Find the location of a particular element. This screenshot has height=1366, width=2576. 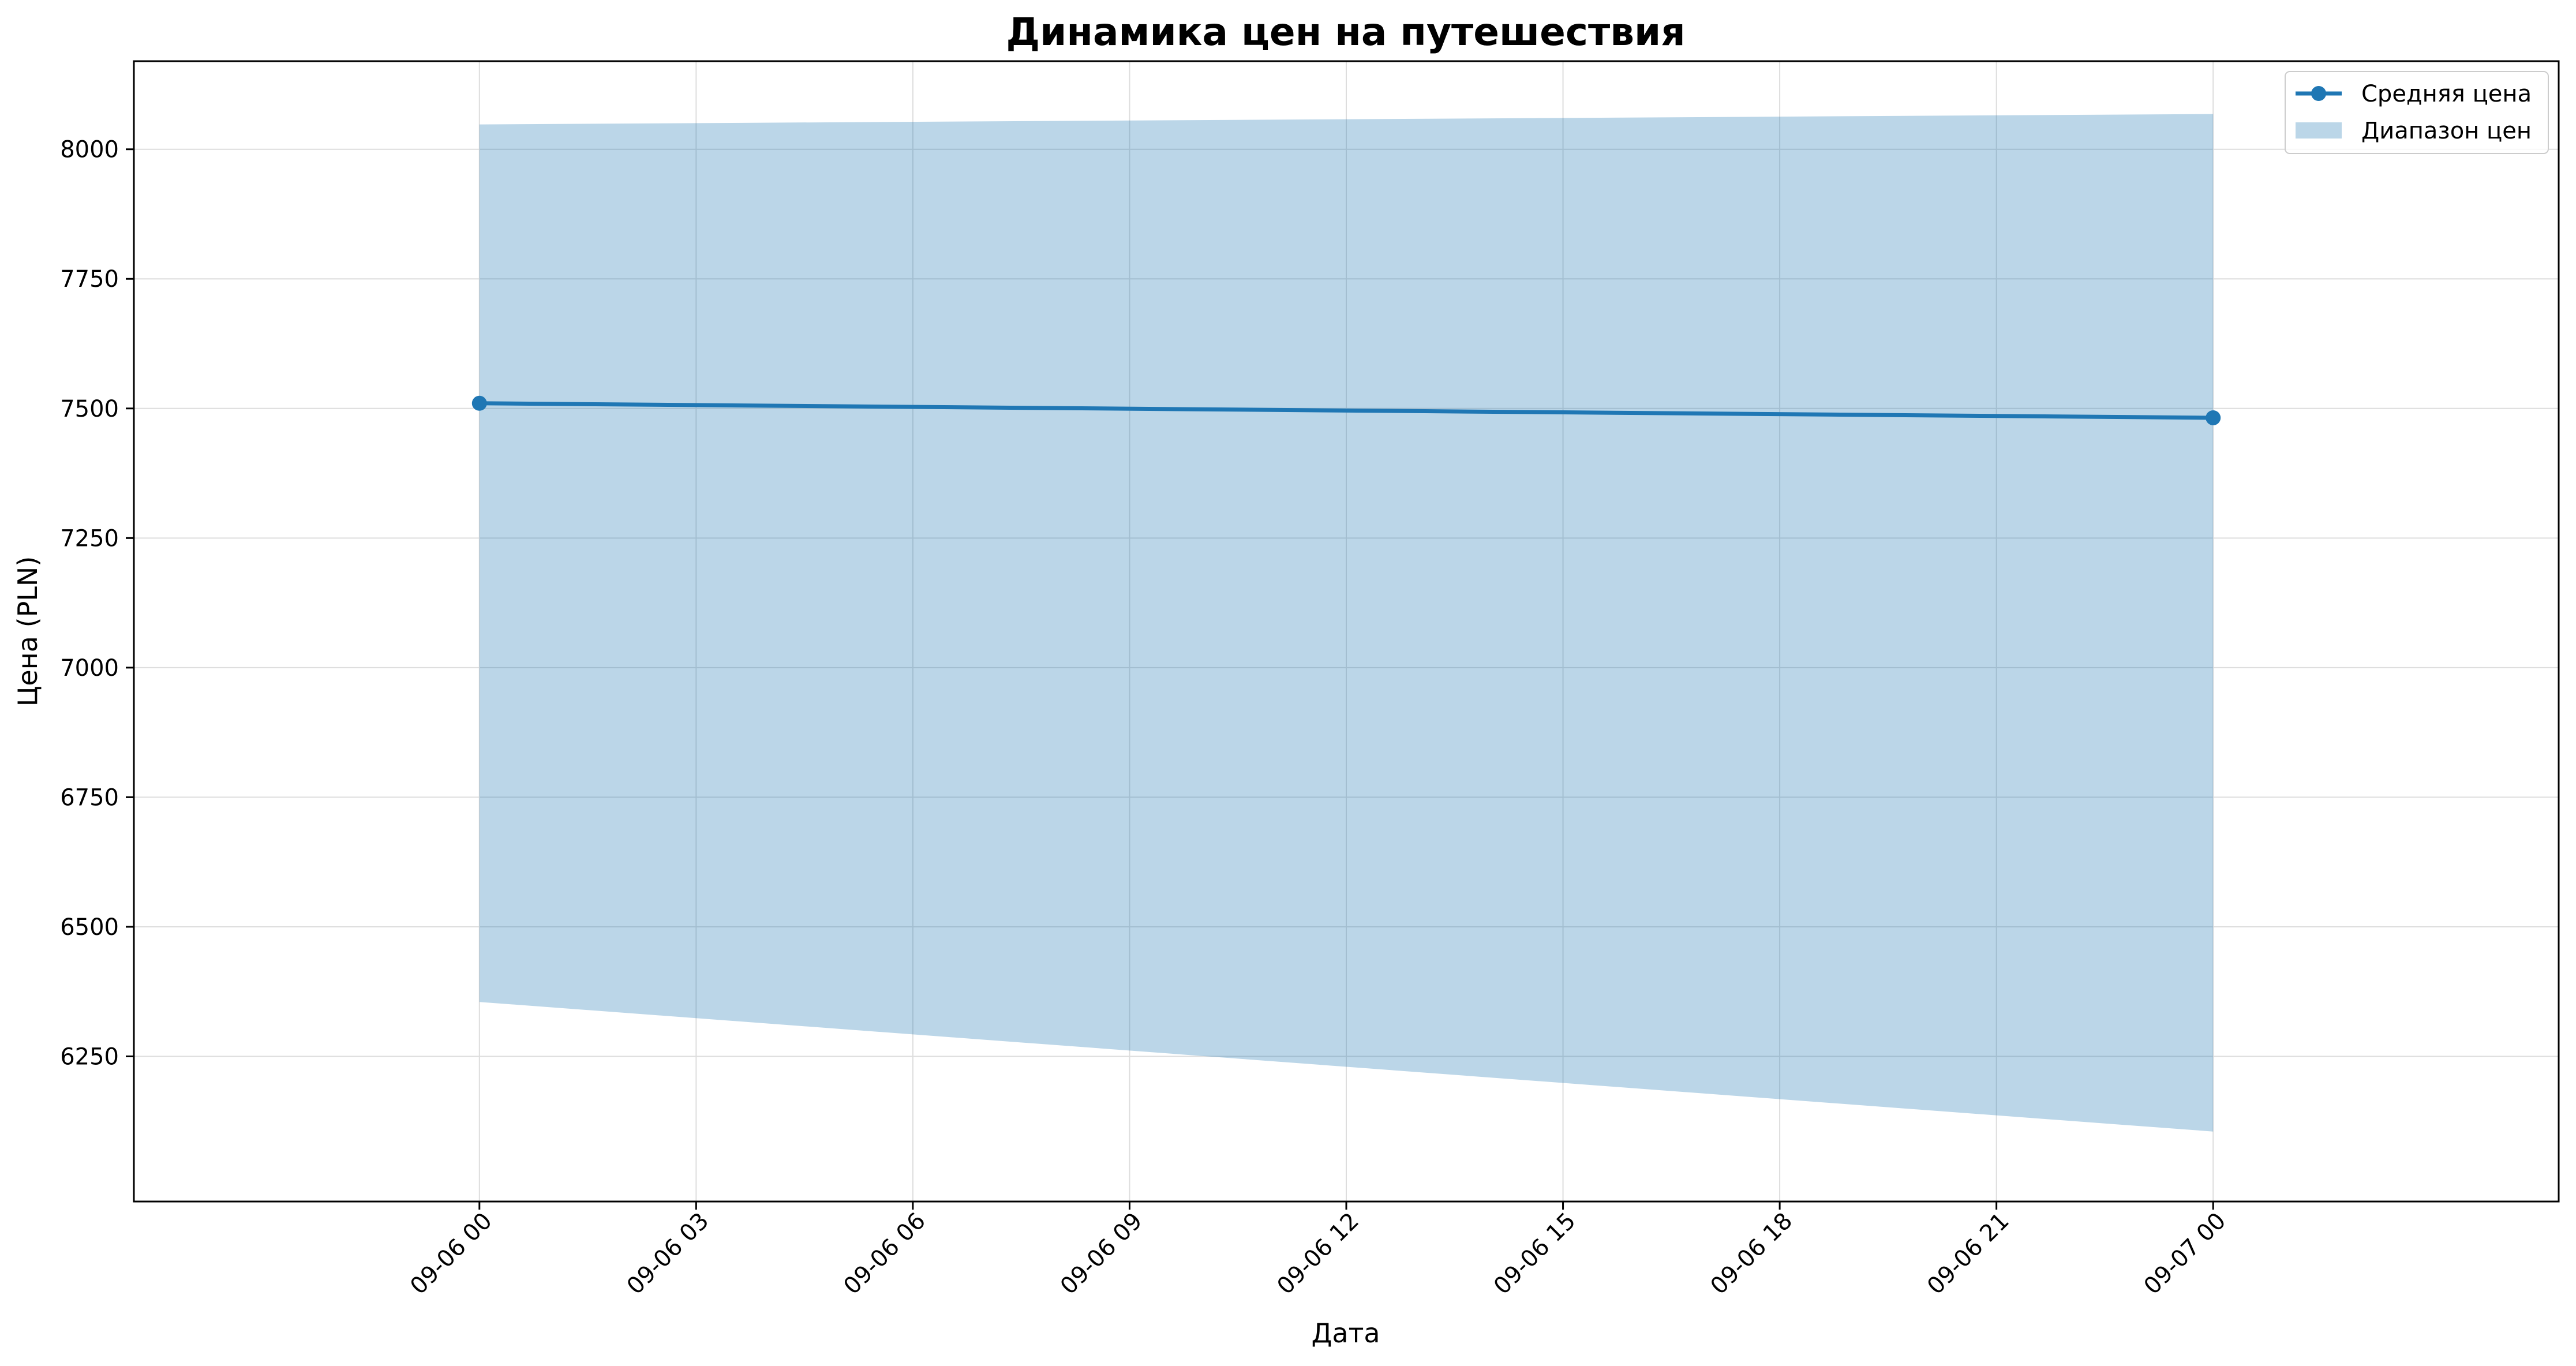

legend-label-price-range: Диапазон цен is located at coordinates (2446, 131).